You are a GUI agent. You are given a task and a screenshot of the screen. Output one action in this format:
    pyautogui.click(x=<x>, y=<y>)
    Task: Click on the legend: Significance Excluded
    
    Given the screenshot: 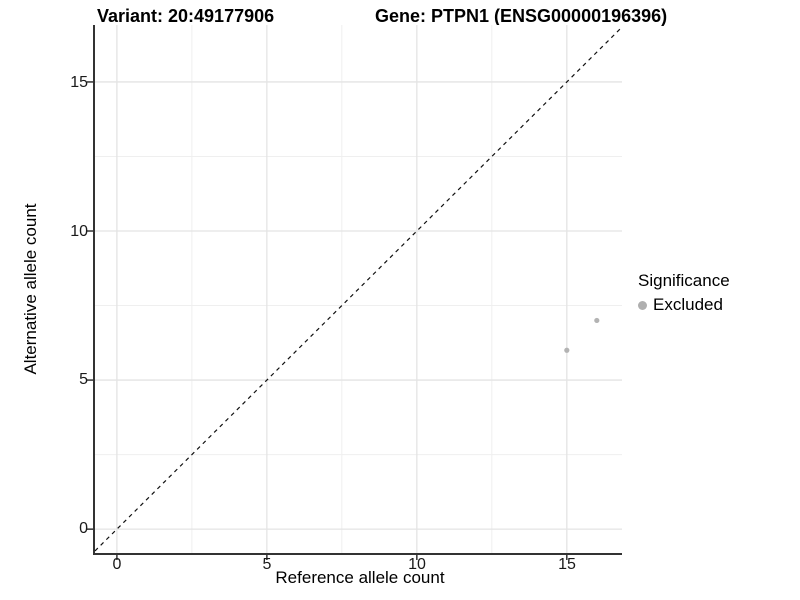 What is the action you would take?
    pyautogui.click(x=684, y=293)
    